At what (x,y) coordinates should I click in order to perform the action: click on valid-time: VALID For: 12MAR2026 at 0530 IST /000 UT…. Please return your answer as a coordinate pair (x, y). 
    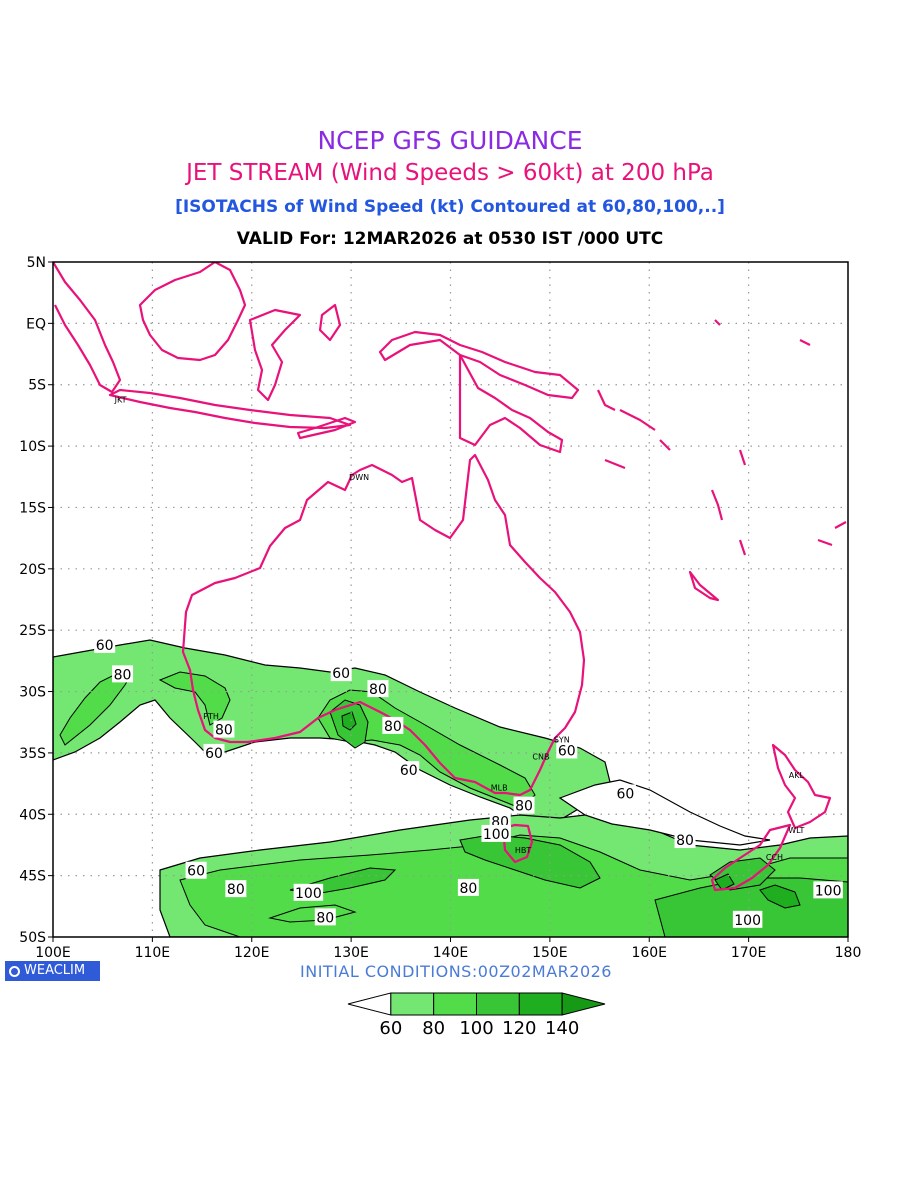
    Looking at the image, I should click on (450, 239).